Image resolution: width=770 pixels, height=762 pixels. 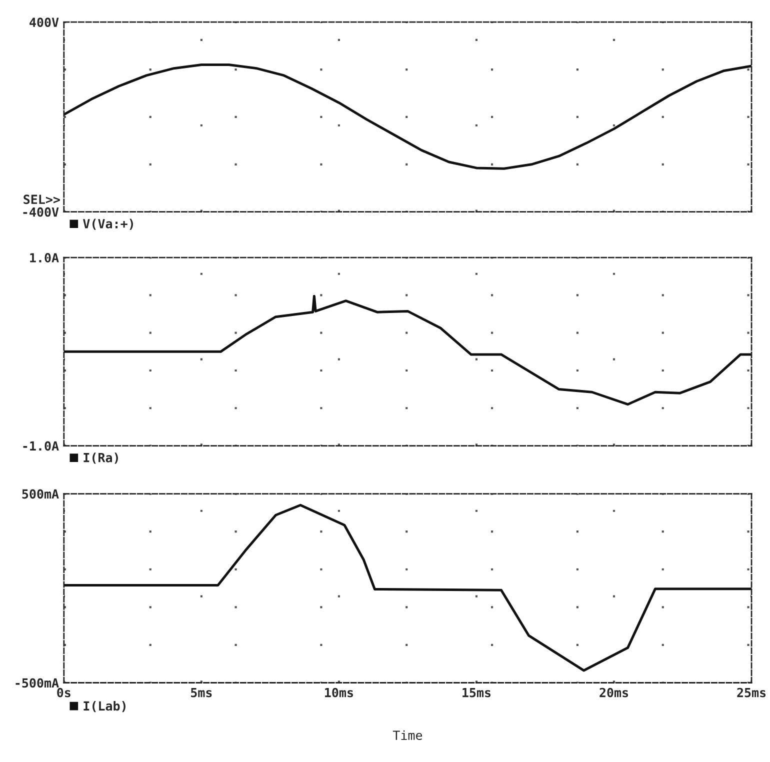 I want to click on y-tick-label: -400V, so click(x=41, y=212).